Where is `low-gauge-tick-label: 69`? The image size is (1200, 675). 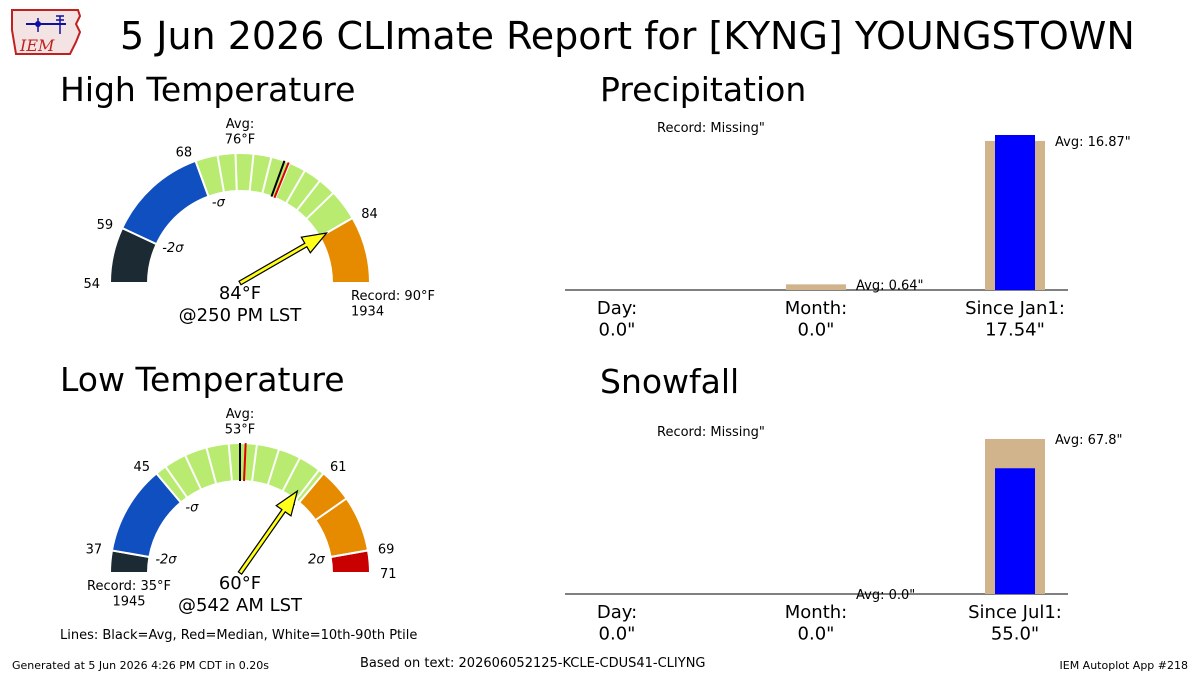 low-gauge-tick-label: 69 is located at coordinates (386, 550).